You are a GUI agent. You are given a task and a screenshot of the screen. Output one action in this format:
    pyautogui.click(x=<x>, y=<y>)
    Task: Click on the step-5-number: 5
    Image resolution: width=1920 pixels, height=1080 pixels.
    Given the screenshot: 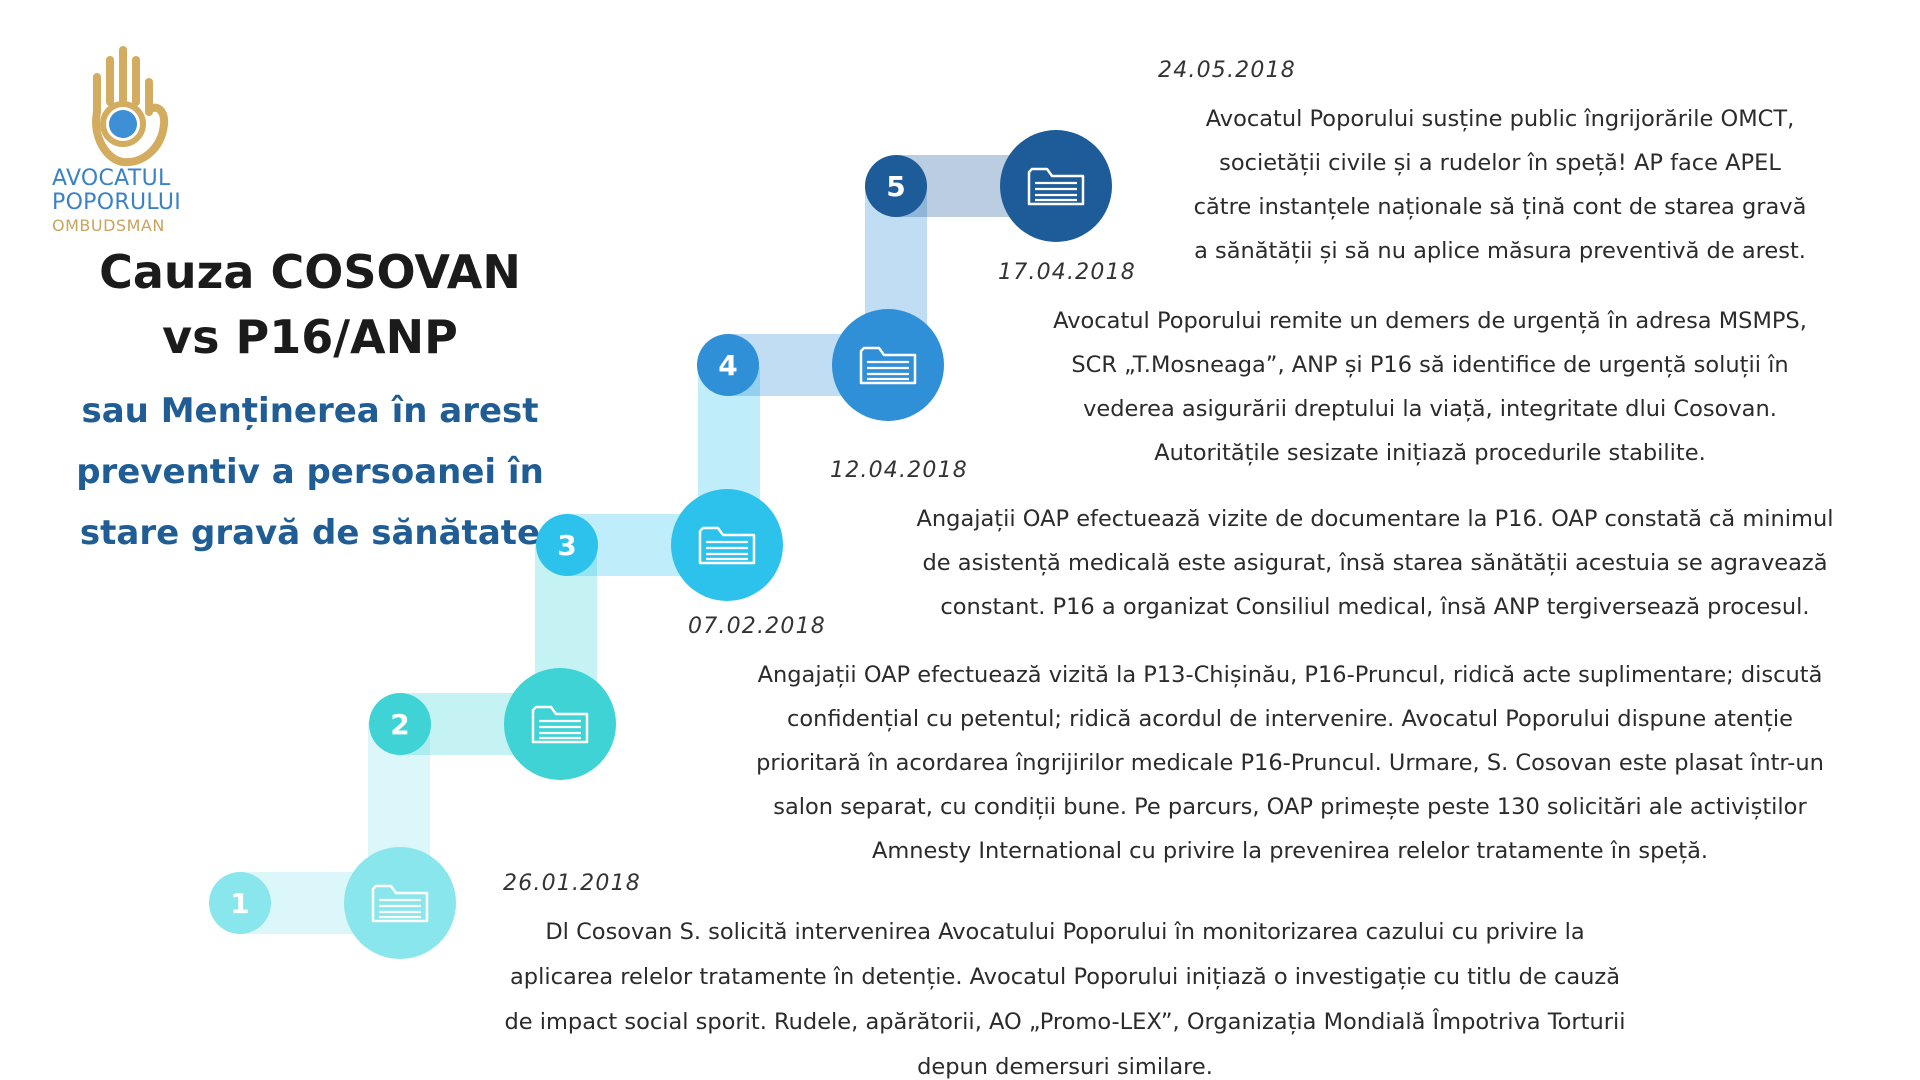 What is the action you would take?
    pyautogui.click(x=895, y=186)
    